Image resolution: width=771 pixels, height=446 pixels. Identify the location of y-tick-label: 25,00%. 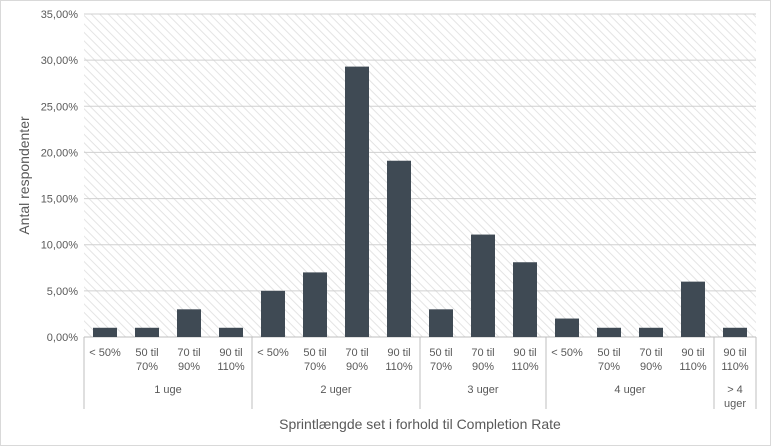
(60, 107).